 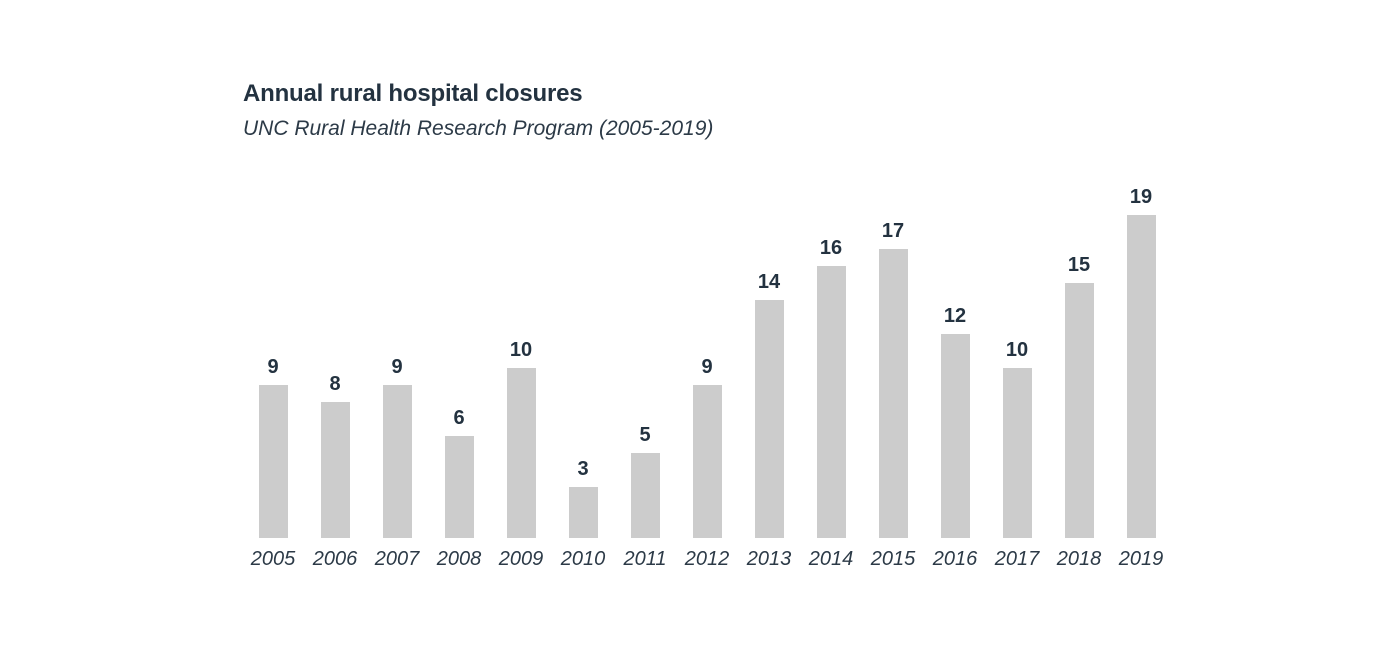 I want to click on year-label: 2008, so click(x=459, y=559).